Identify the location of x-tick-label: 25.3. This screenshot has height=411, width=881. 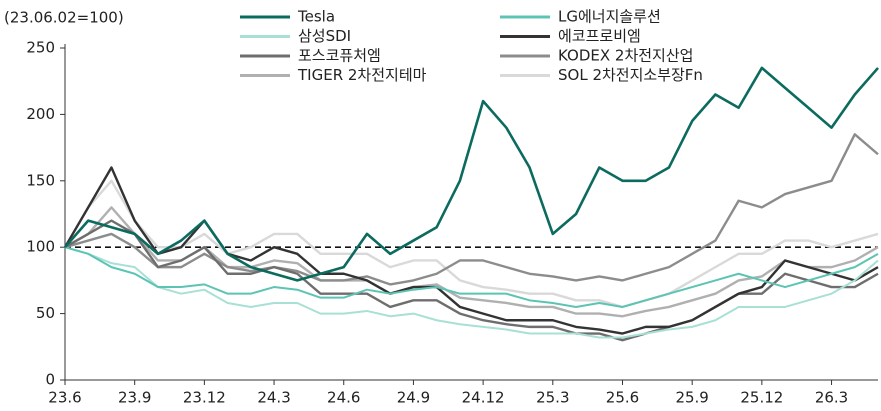
(552, 398).